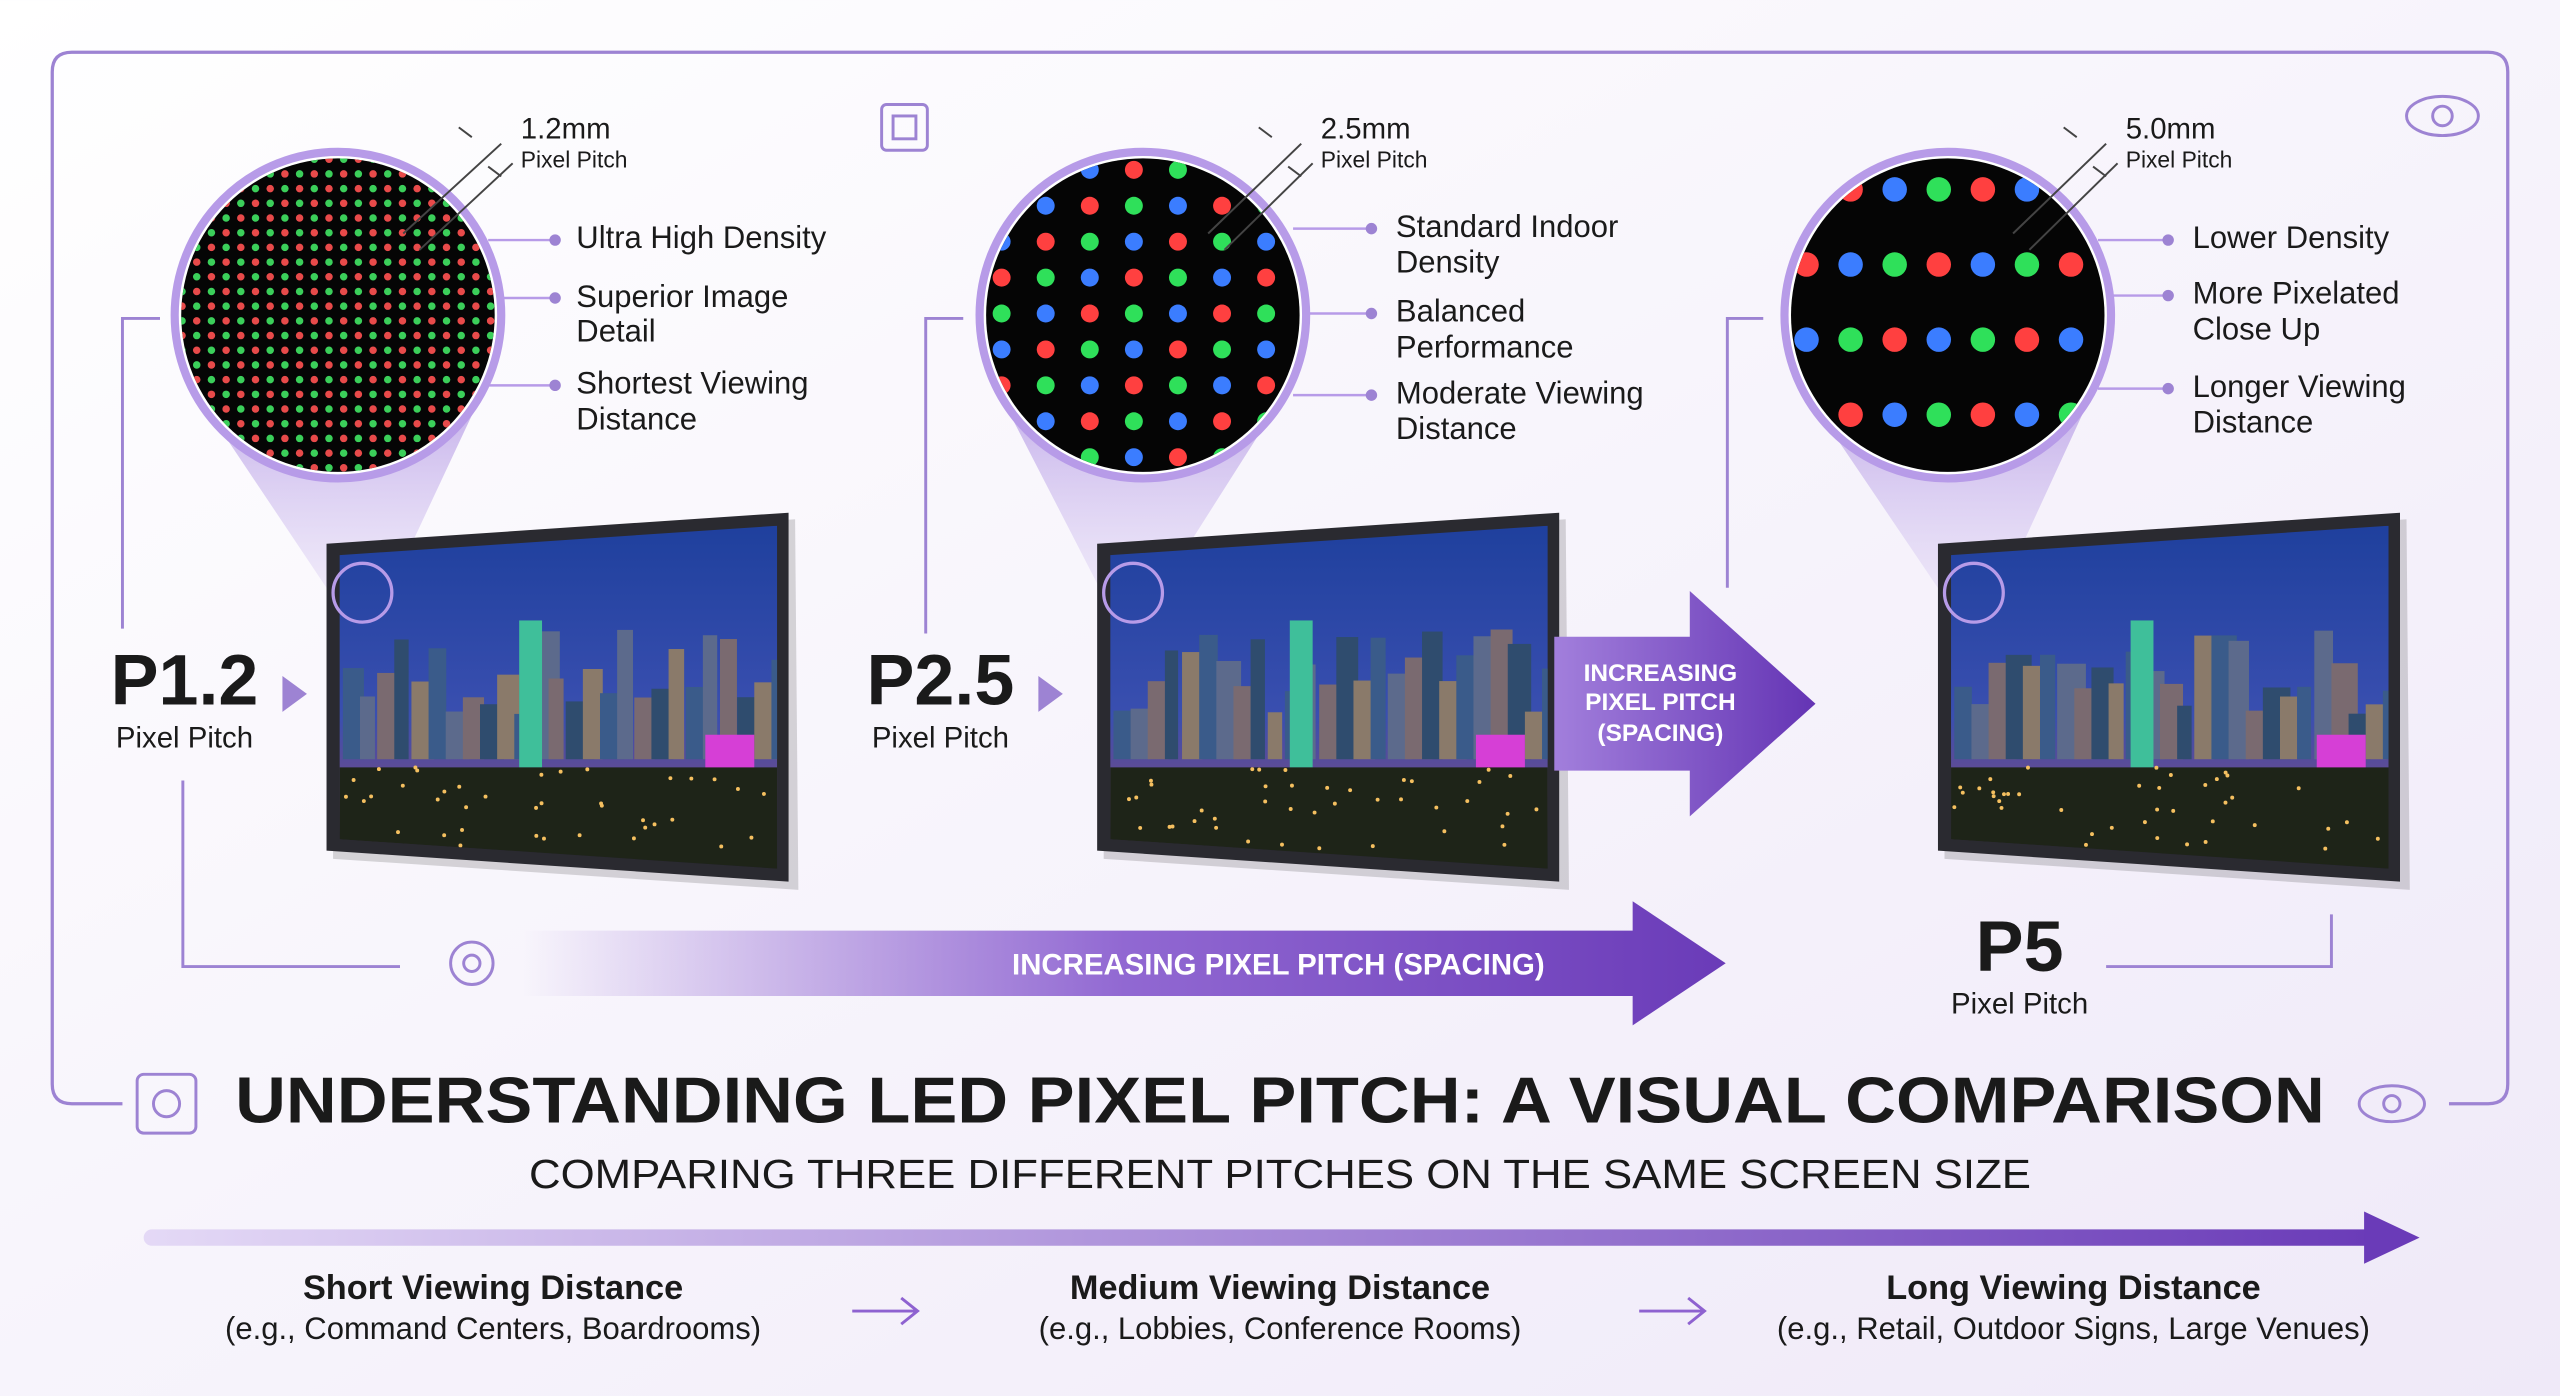 The height and width of the screenshot is (1396, 2560). I want to click on tower, so click(531, 694).